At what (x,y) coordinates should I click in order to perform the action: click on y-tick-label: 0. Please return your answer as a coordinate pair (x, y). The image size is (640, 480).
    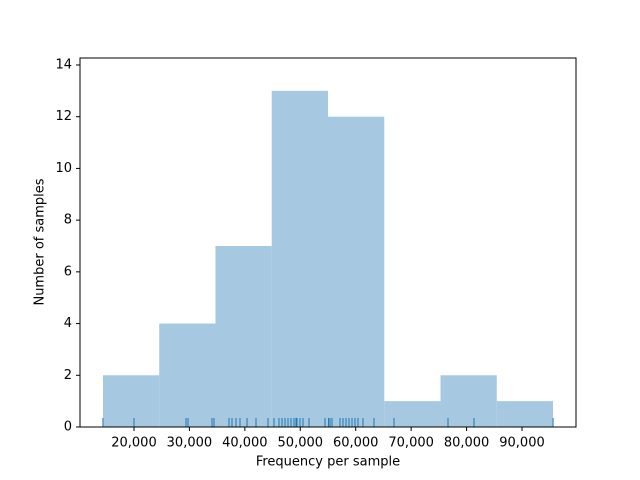
    Looking at the image, I should click on (68, 427).